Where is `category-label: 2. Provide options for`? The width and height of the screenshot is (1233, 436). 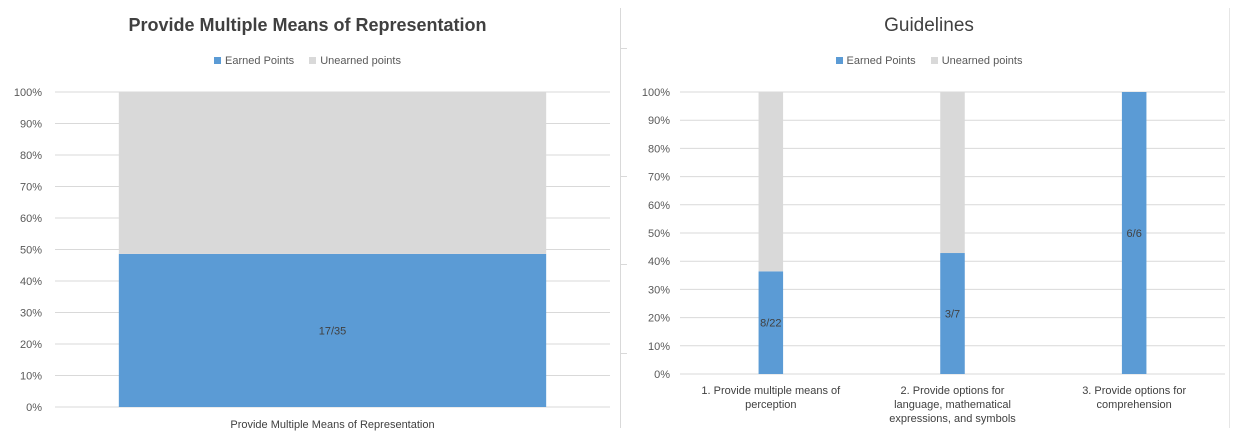
category-label: 2. Provide options for is located at coordinates (953, 391).